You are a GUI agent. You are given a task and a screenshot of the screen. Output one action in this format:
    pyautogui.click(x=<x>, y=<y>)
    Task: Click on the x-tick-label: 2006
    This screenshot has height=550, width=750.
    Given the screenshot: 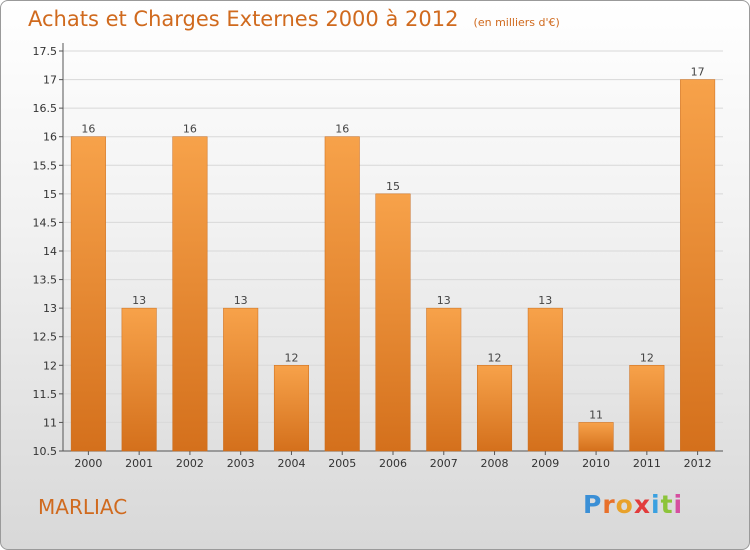 What is the action you would take?
    pyautogui.click(x=393, y=463)
    